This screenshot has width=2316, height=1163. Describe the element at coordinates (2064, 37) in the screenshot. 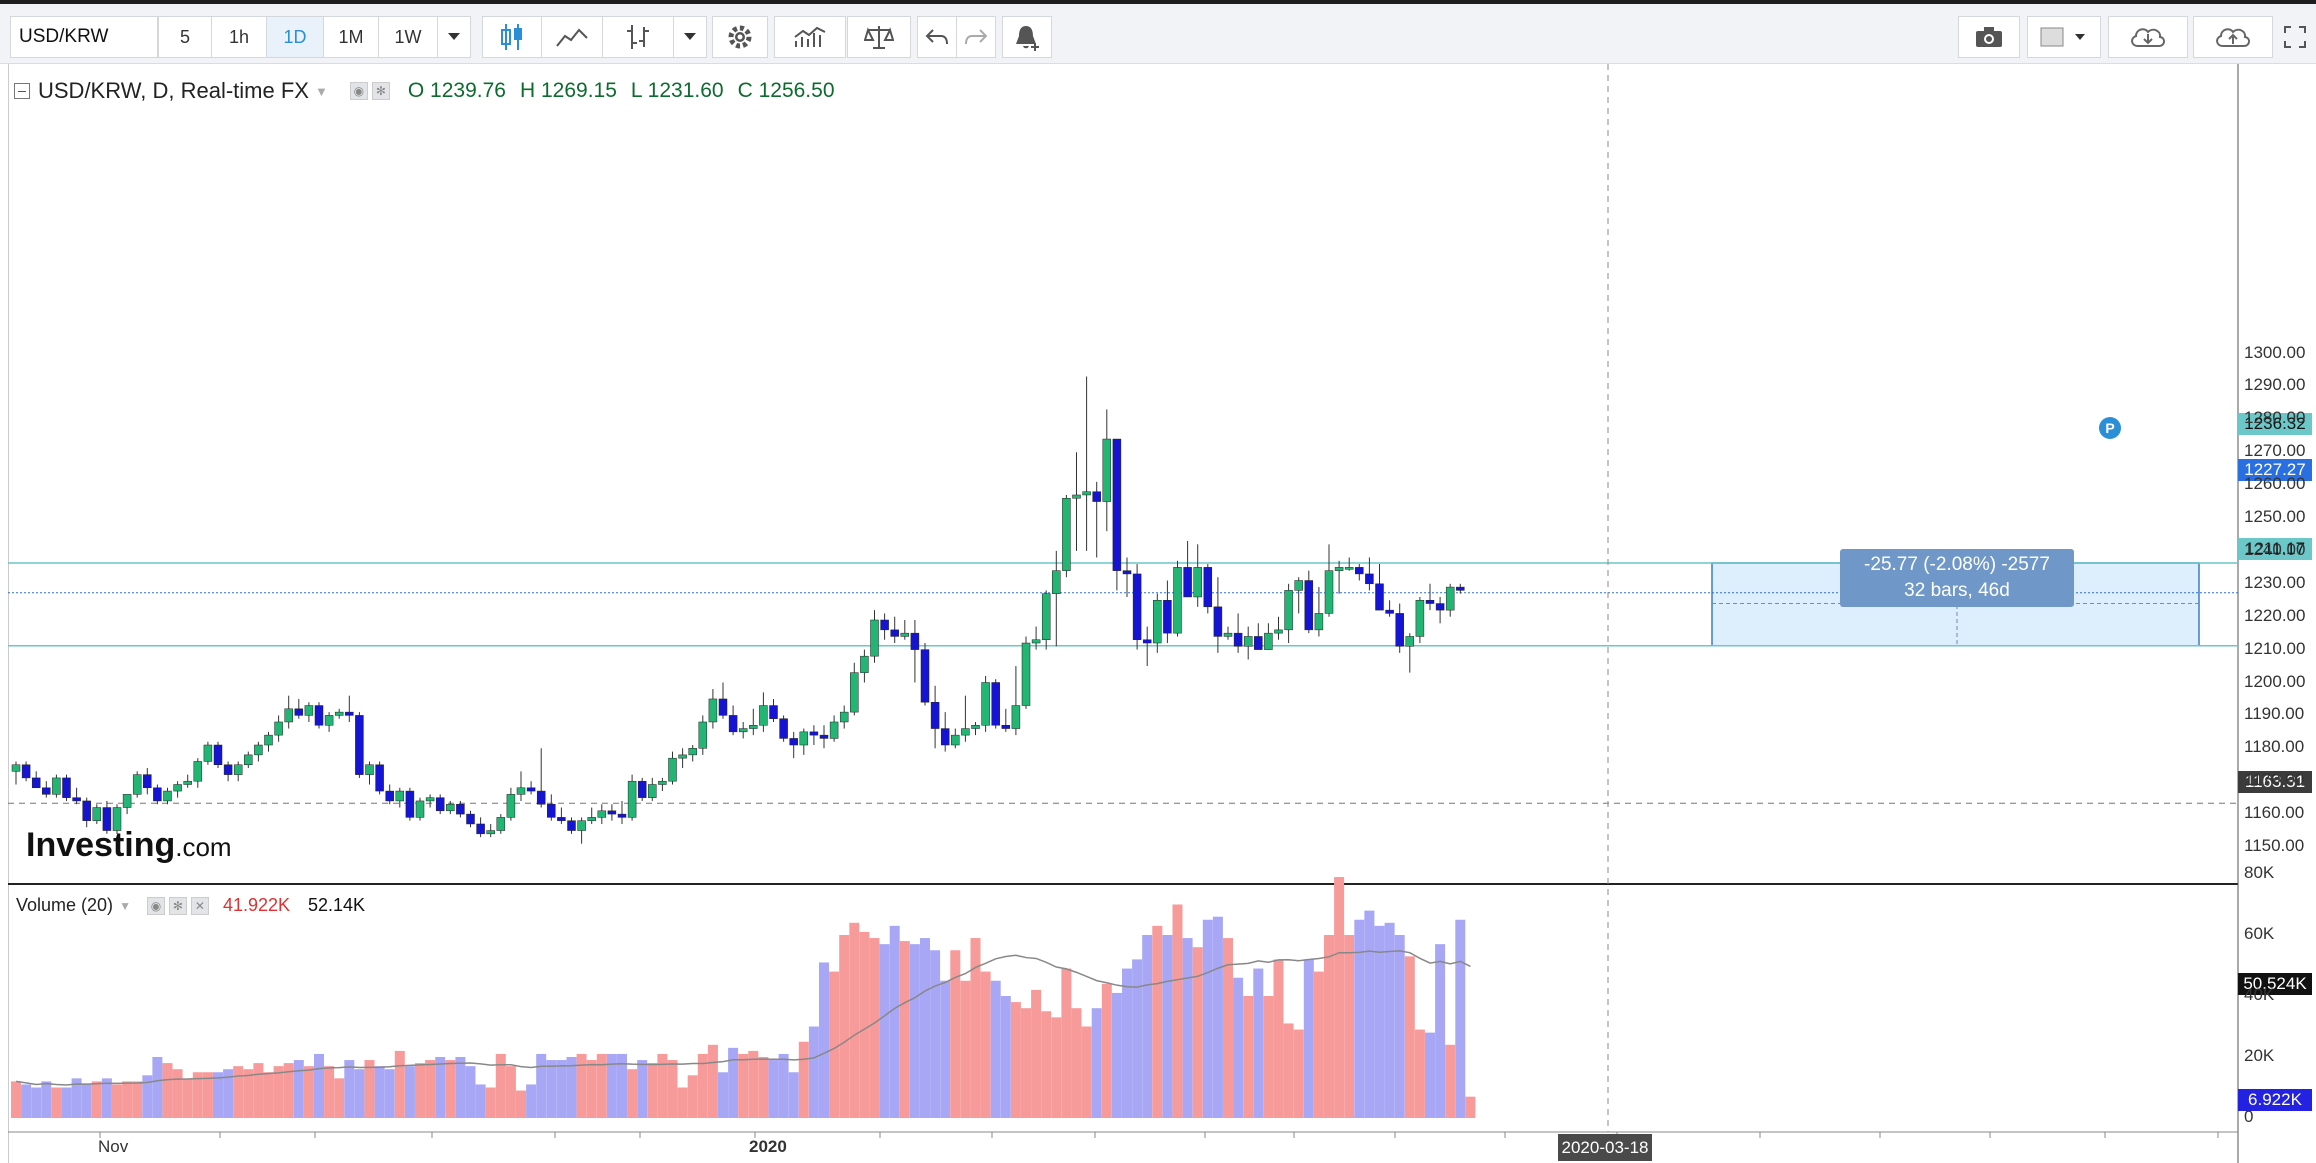

I see `color-square-icon` at that location.